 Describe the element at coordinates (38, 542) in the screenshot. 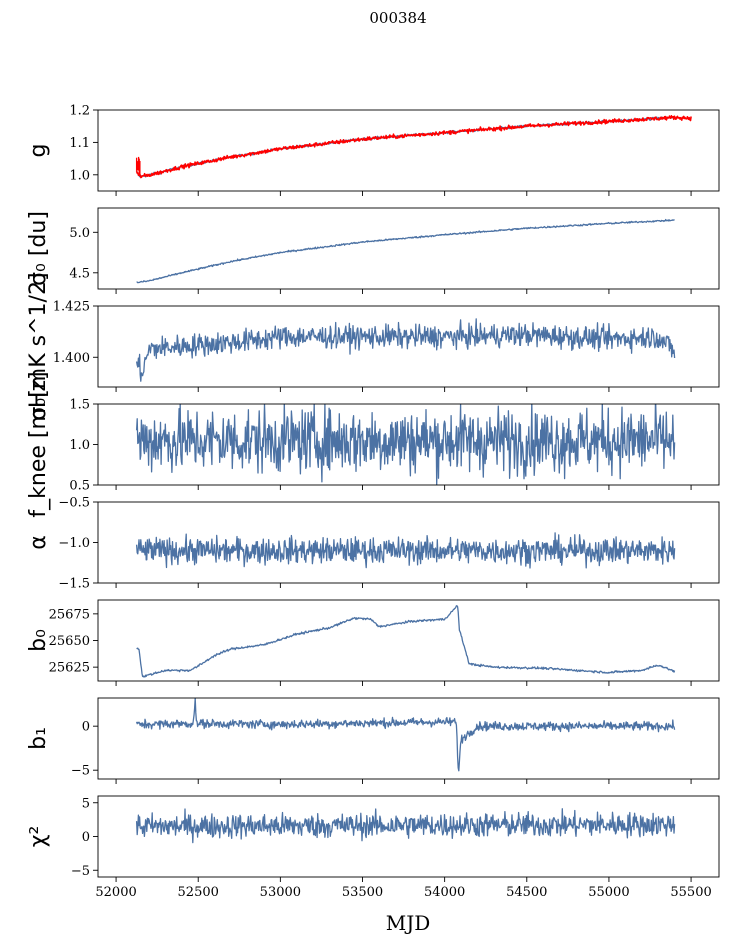

I see `y-axis-label: α` at that location.